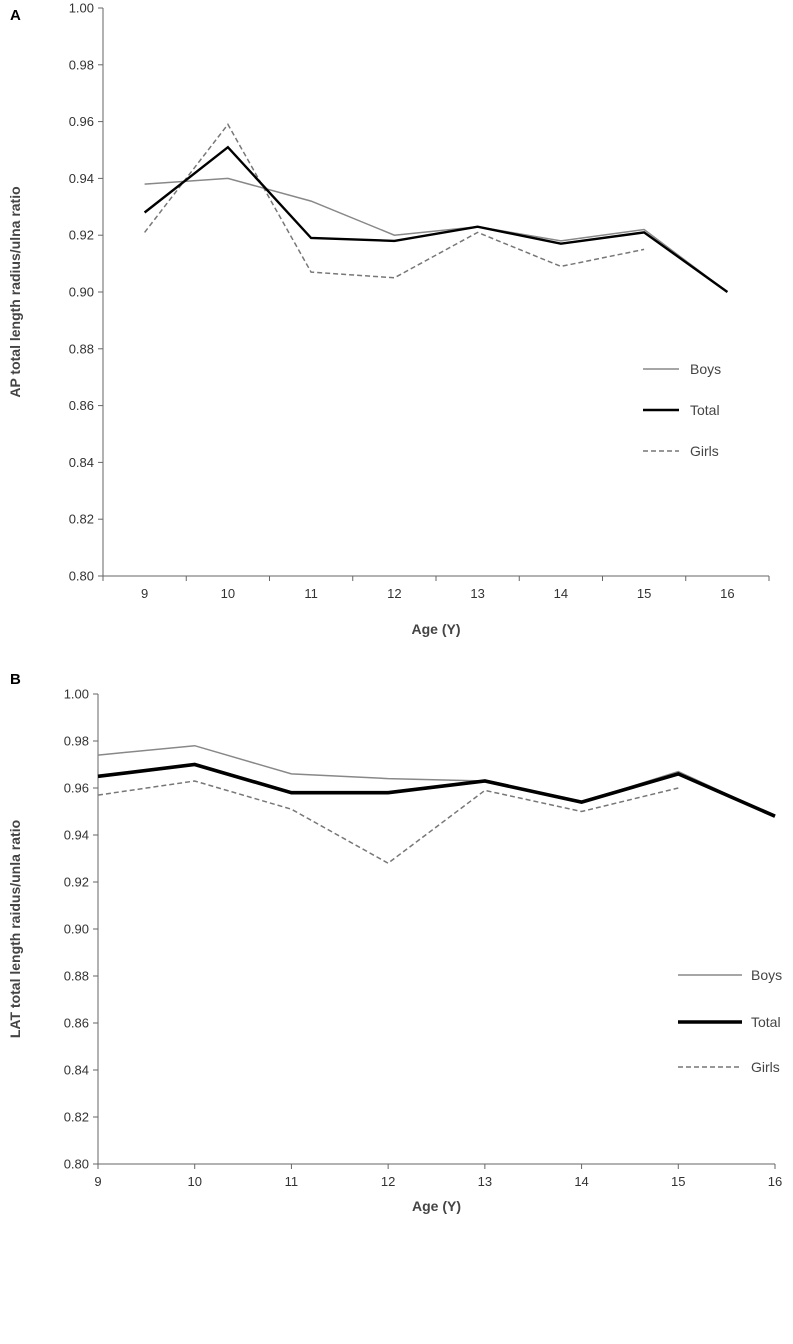  Describe the element at coordinates (15, 929) in the screenshot. I see `y-axis-title: LAT total length raidus/unla ratio` at that location.